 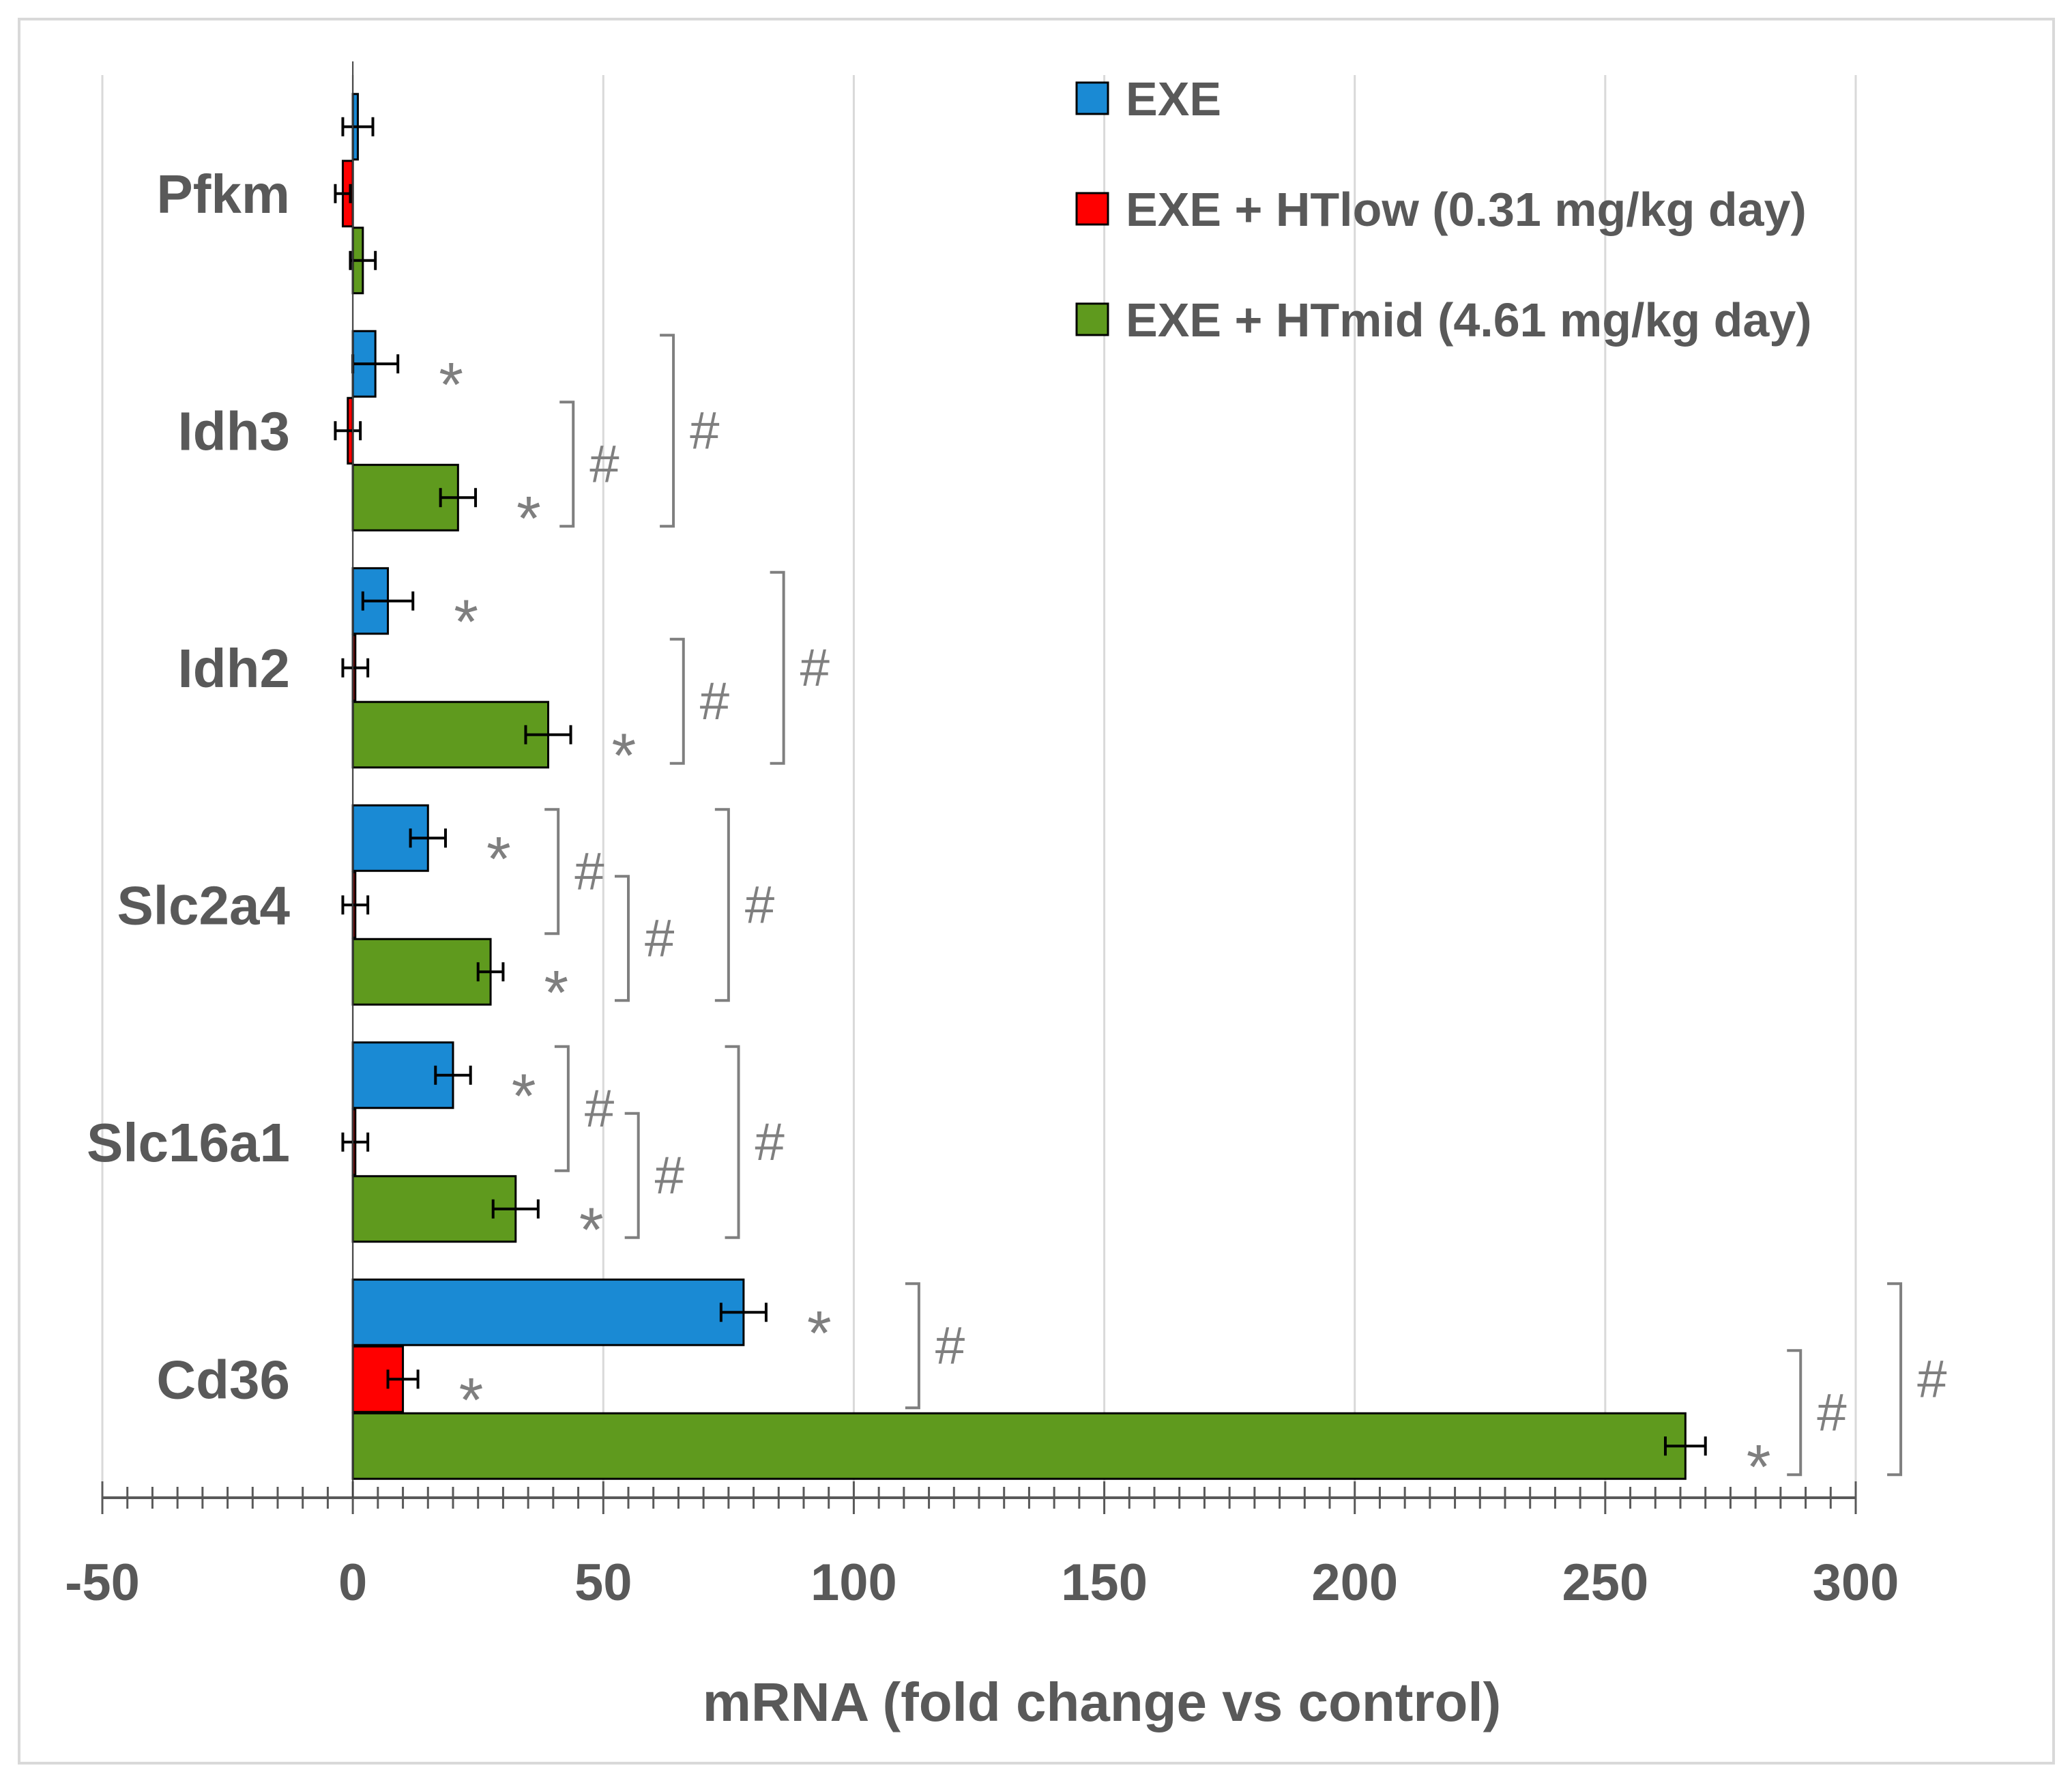 I want to click on x-tick-label: 150, so click(x=1104, y=1583).